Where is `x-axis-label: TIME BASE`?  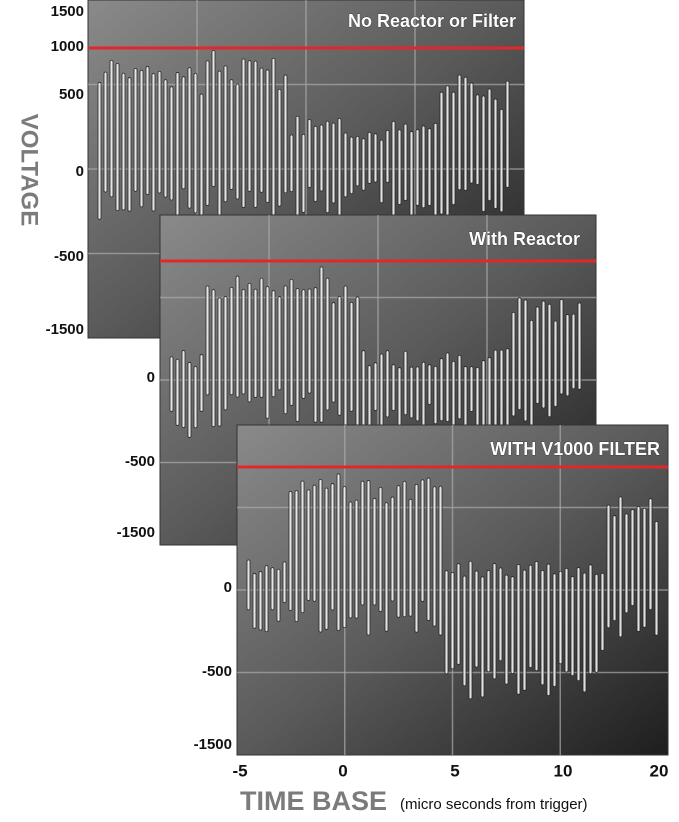
x-axis-label: TIME BASE is located at coordinates (313, 801).